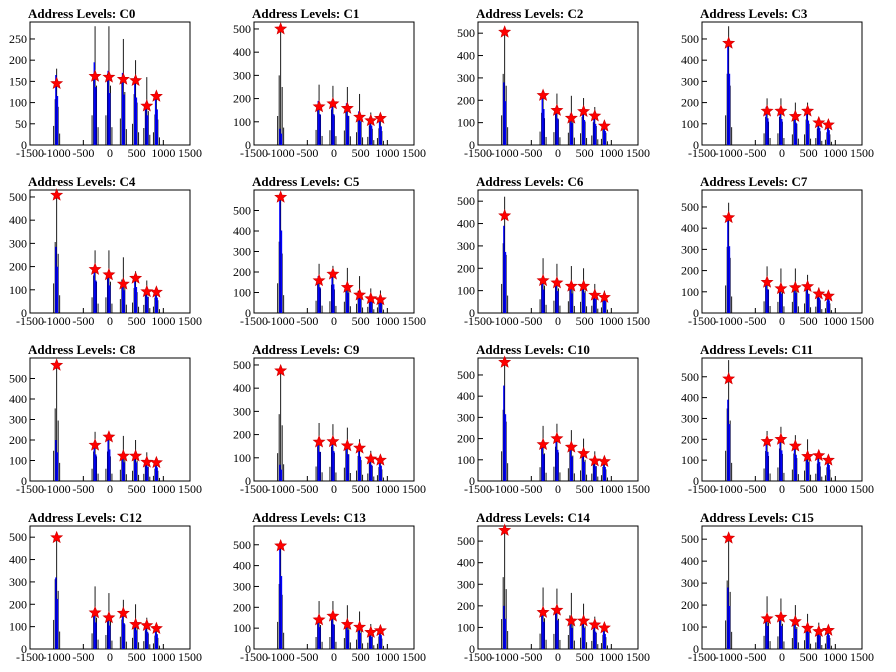  I want to click on panel-title: Address Levels: C8, so click(82, 349).